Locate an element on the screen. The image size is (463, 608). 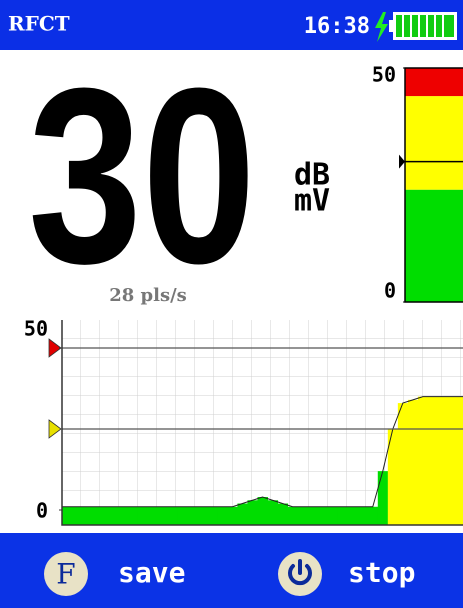
trace-tick-label: 0 is located at coordinates (42, 511).